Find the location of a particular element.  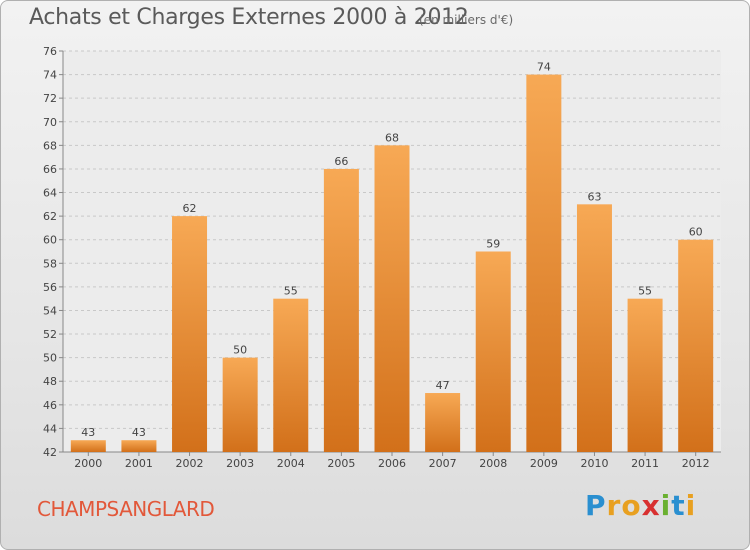

commune-name: CHAMPSANGLARD is located at coordinates (126, 509).